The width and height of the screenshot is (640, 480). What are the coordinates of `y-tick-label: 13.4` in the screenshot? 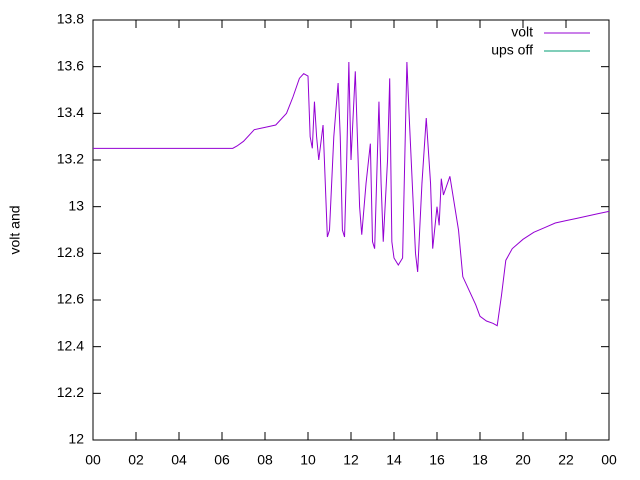 It's located at (70, 112).